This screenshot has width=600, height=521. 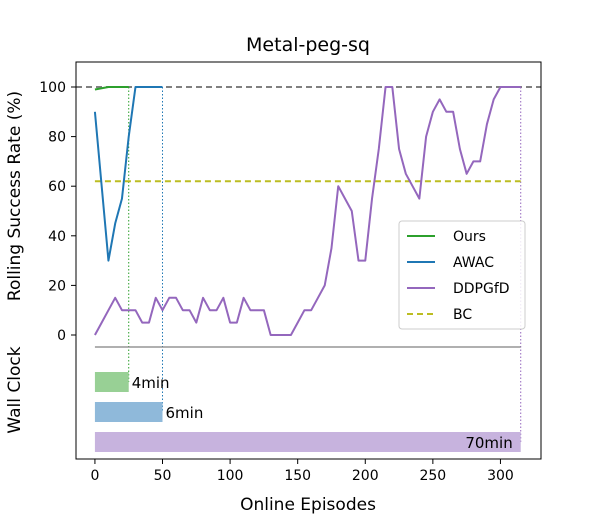 What do you see at coordinates (462, 275) in the screenshot?
I see `legend-box` at bounding box center [462, 275].